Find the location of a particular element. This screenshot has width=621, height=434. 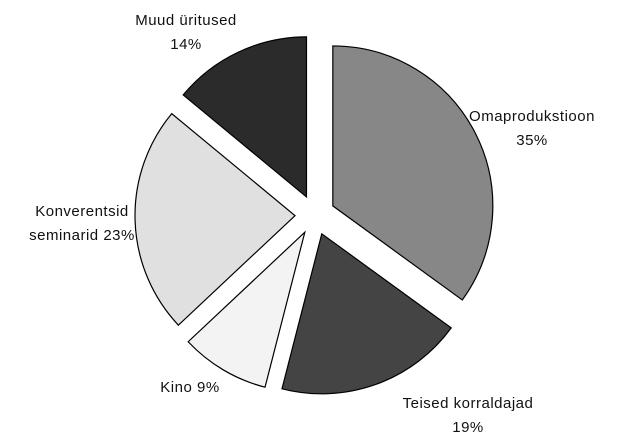

value-label: 35% is located at coordinates (532, 140).